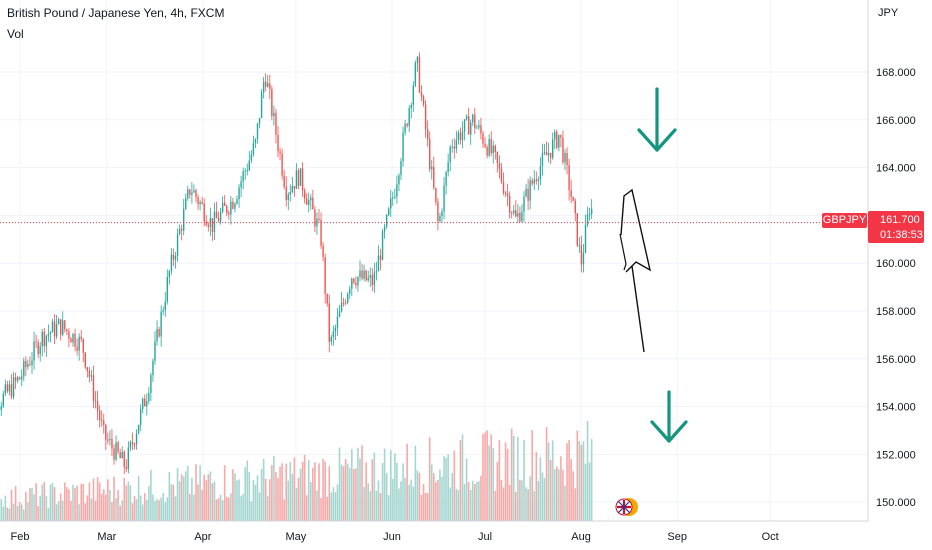  What do you see at coordinates (485, 537) in the screenshot?
I see `time-tick-label: Jul` at bounding box center [485, 537].